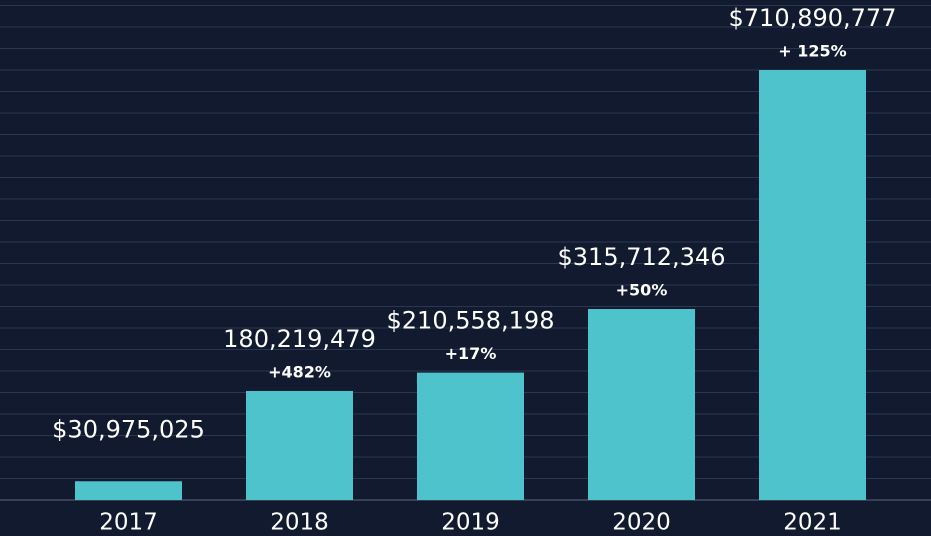  What do you see at coordinates (813, 18) in the screenshot?
I see `value-label: $710,890,777` at bounding box center [813, 18].